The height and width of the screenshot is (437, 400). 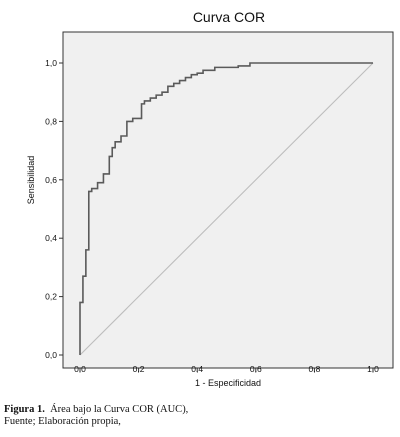 I want to click on x-tick-label: 0,8, so click(x=314, y=369).